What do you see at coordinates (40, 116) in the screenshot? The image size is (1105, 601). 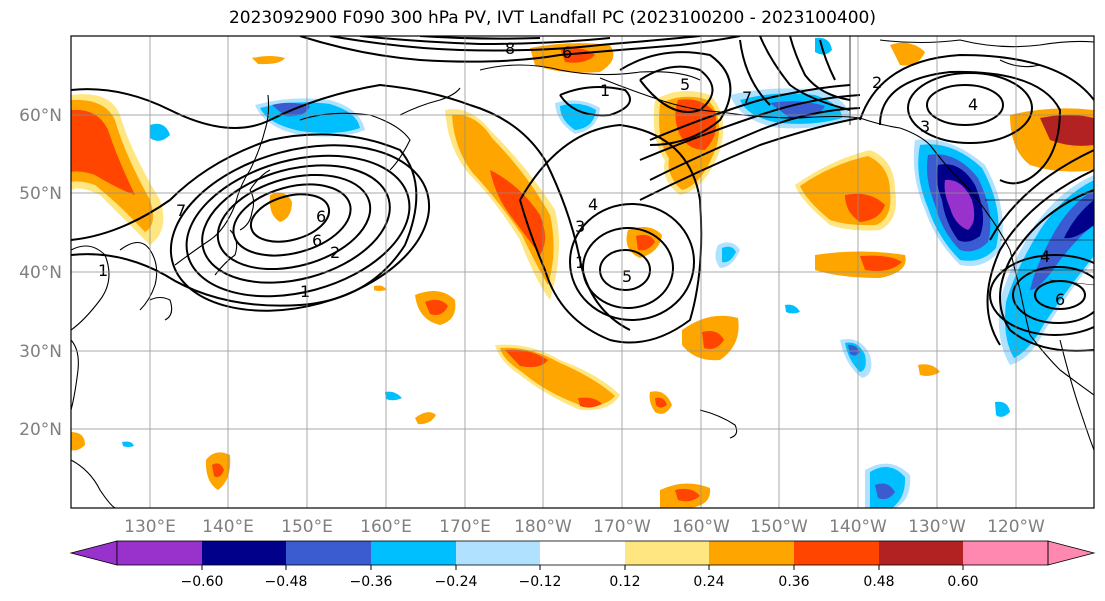 I see `lat-label: 60°N` at bounding box center [40, 116].